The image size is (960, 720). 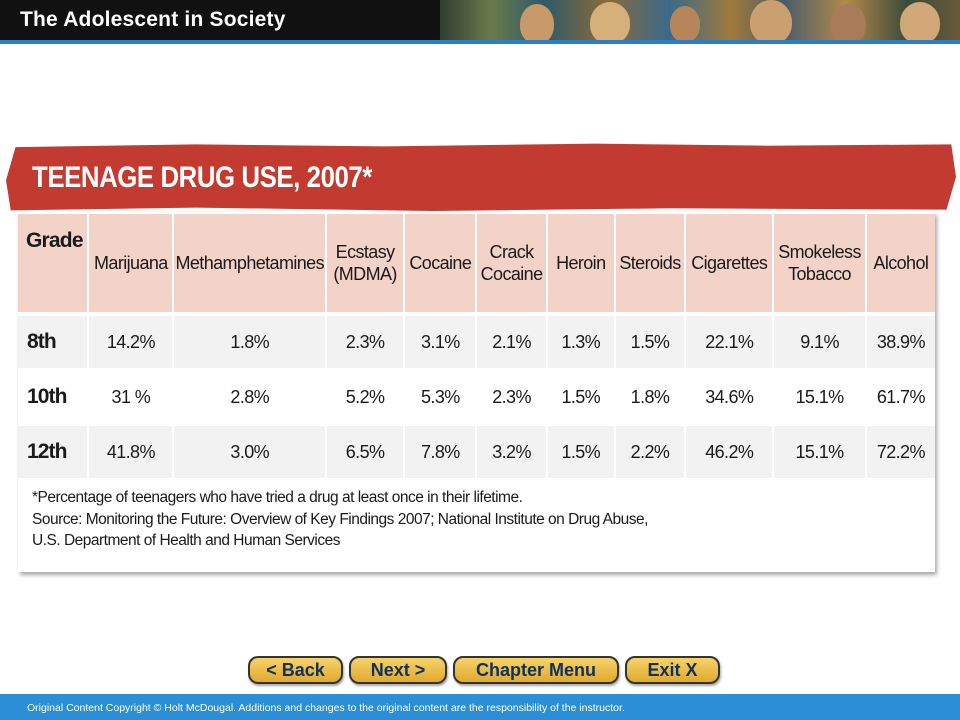 I want to click on column-header: Methamphetamines, so click(x=250, y=265).